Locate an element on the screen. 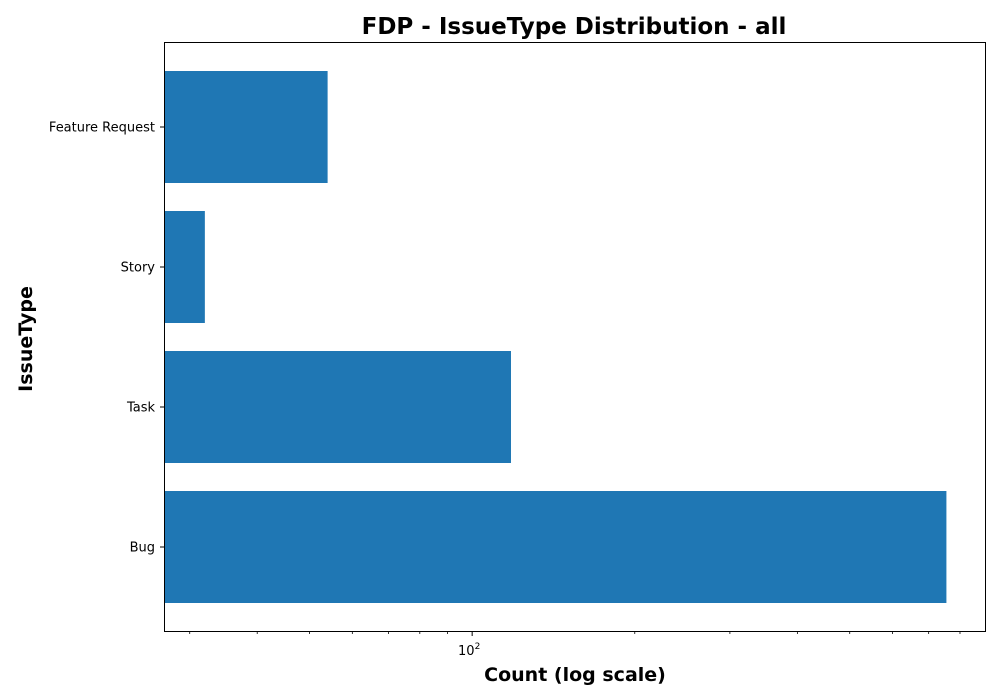 The width and height of the screenshot is (1000, 700). bar-bug is located at coordinates (556, 547).